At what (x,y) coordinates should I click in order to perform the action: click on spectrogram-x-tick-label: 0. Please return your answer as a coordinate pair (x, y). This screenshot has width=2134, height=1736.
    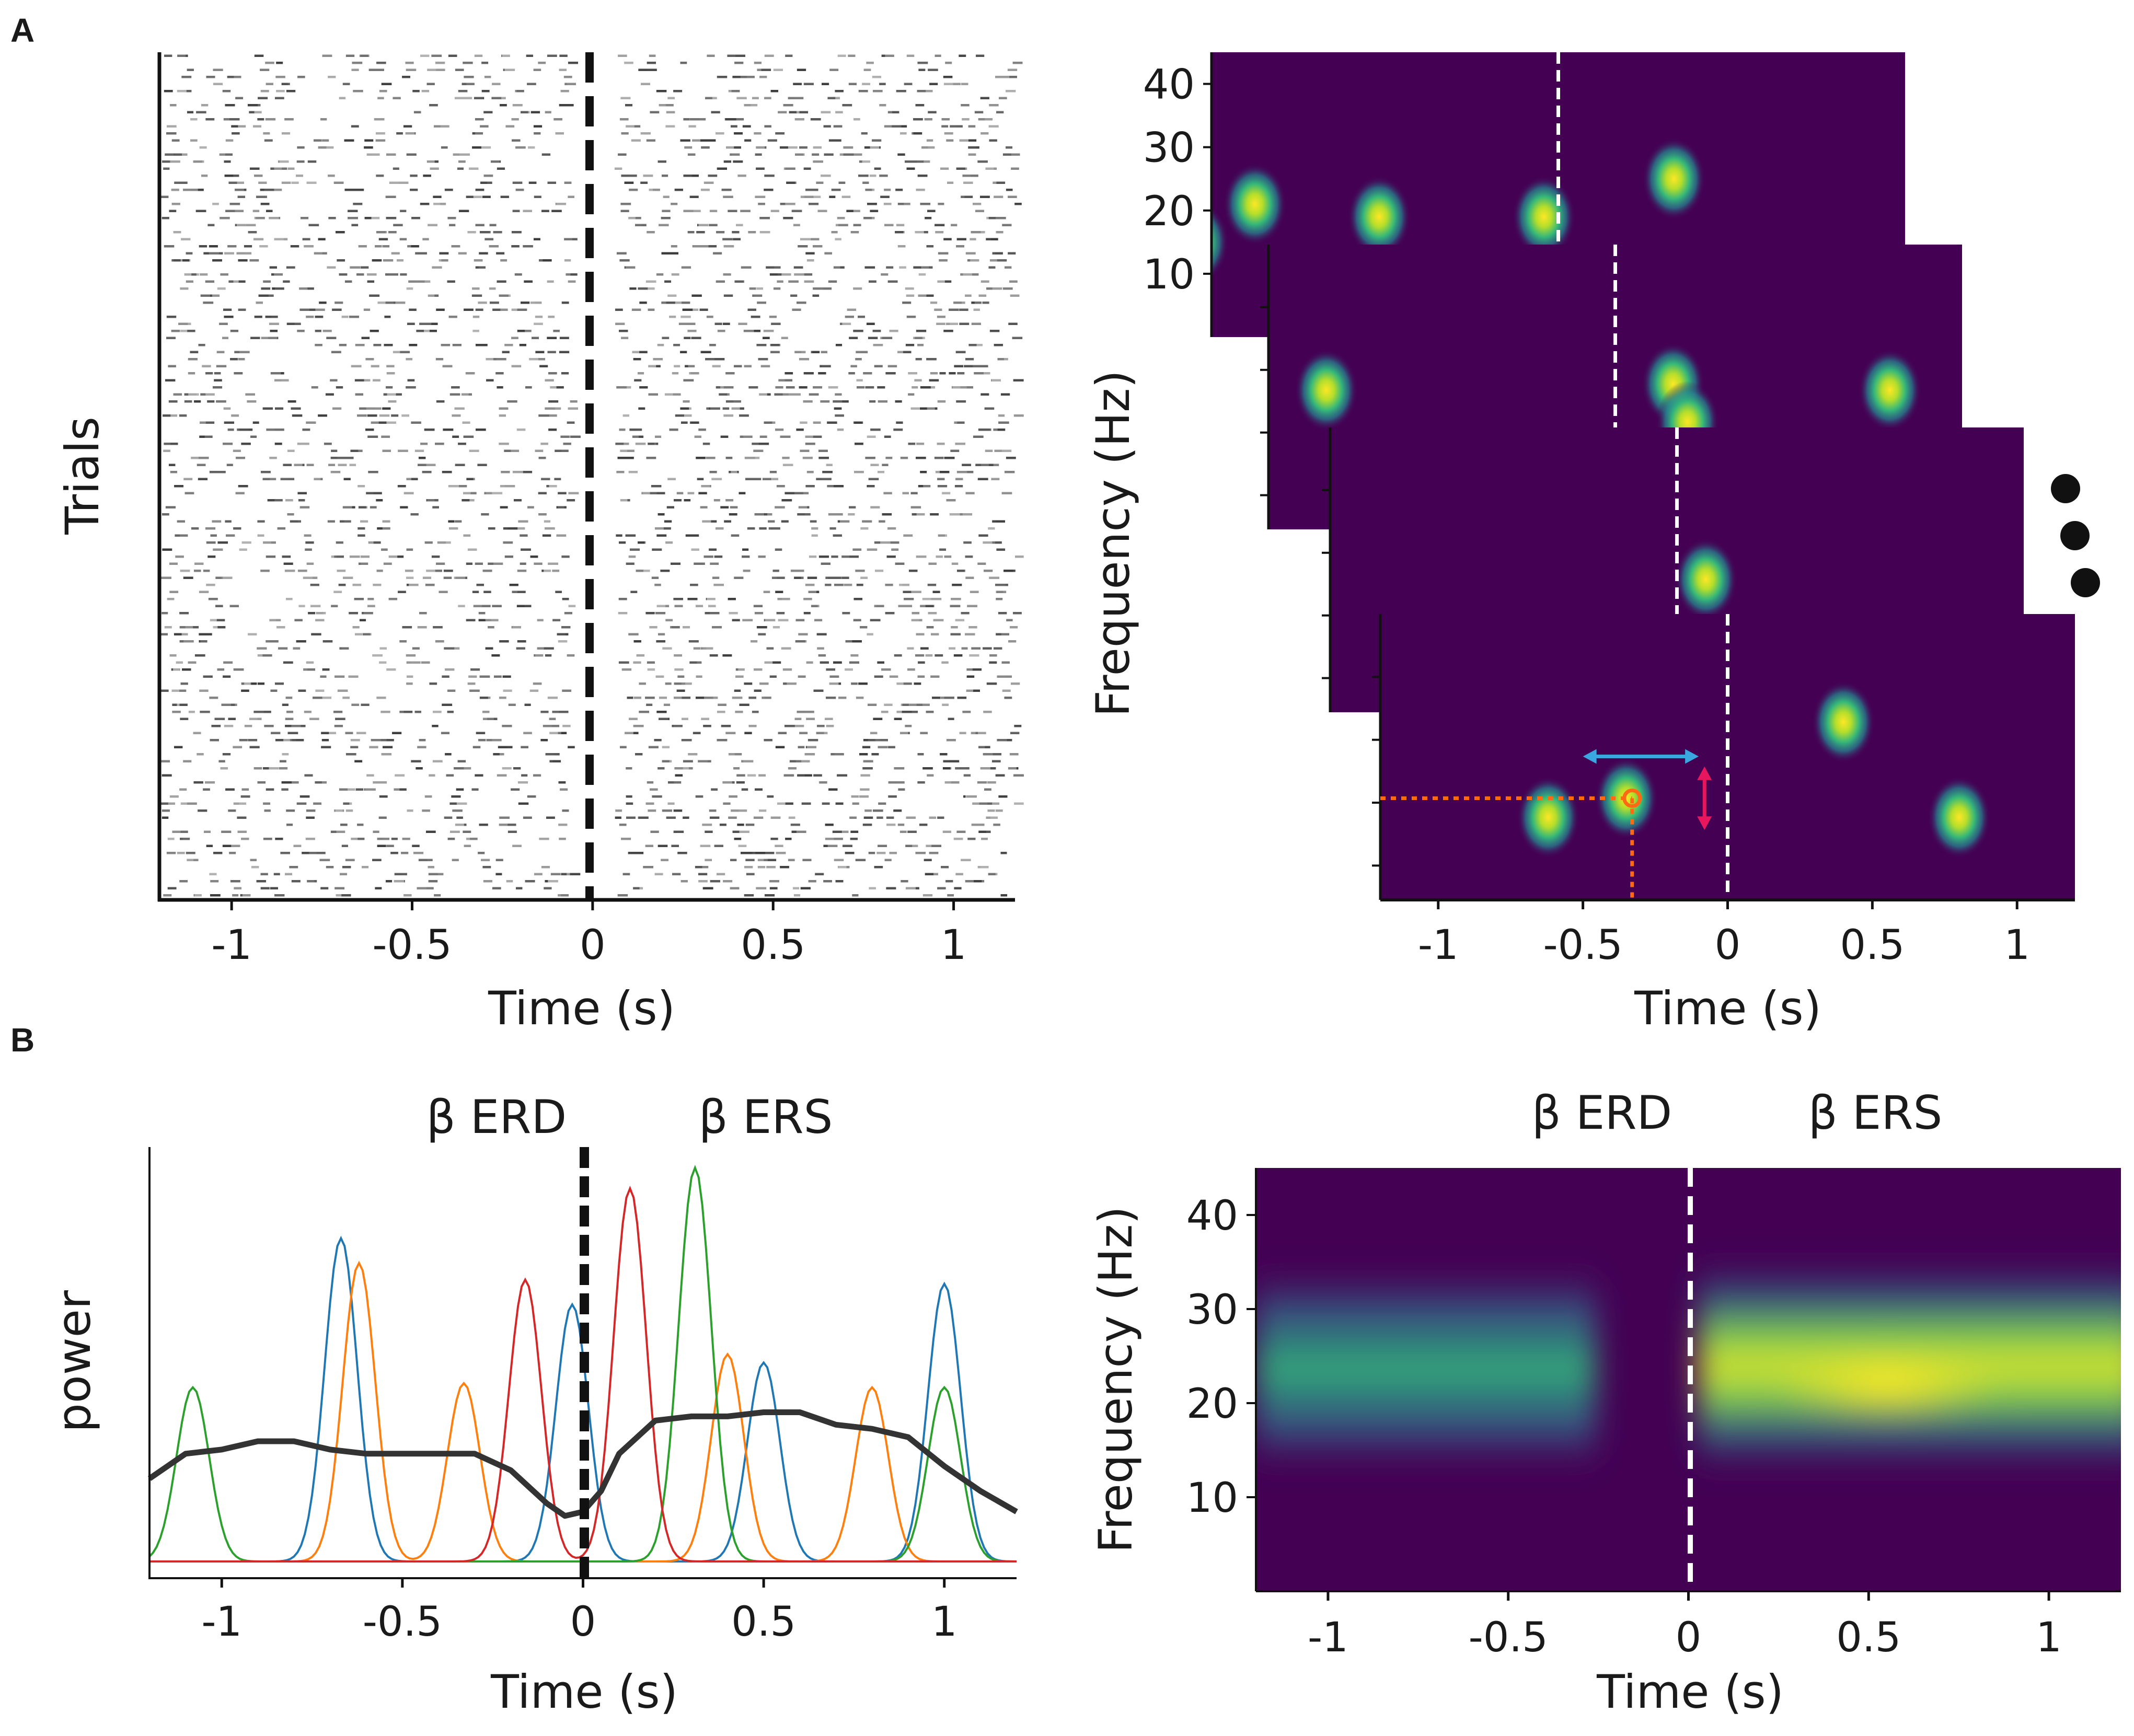
    Looking at the image, I should click on (1728, 945).